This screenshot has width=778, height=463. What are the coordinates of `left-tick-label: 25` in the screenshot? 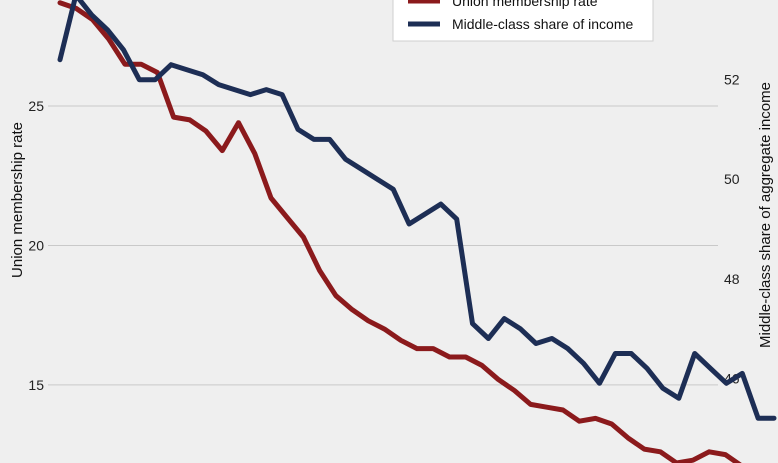 It's located at (36, 106).